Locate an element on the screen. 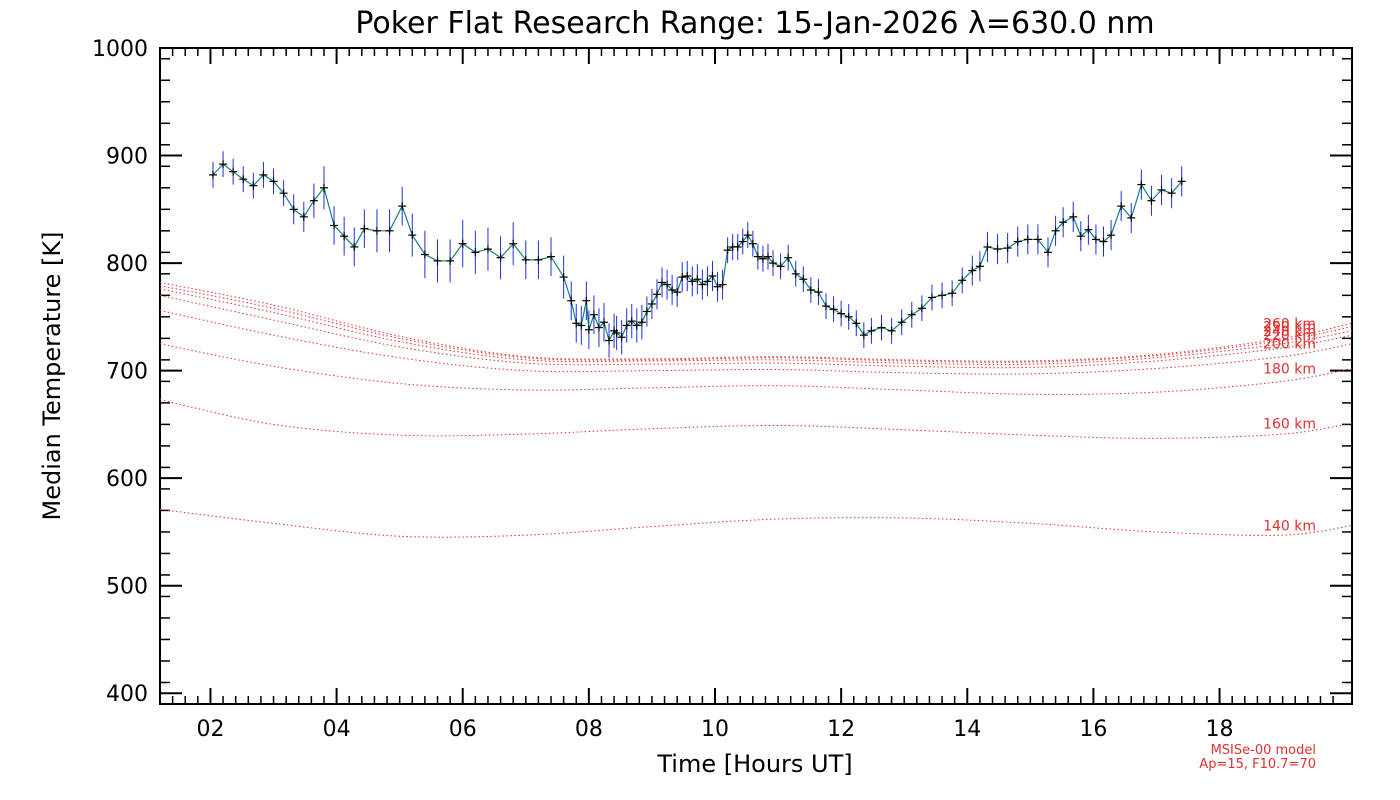 The image size is (1400, 800). y-tick-label: 900 is located at coordinates (127, 157).